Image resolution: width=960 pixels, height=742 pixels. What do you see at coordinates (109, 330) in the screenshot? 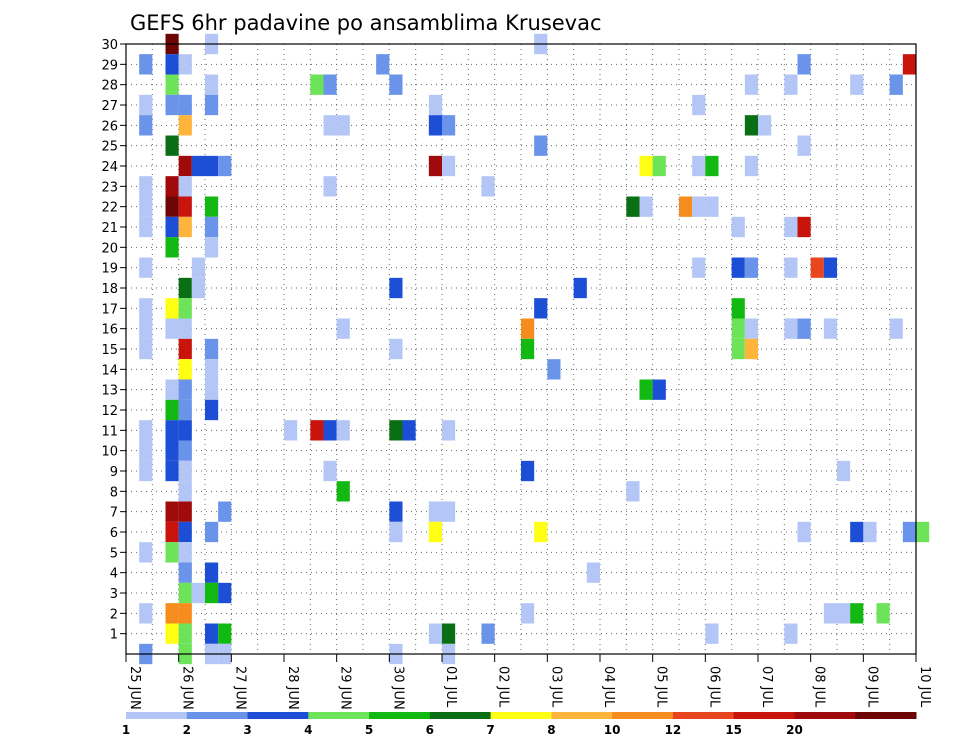
I see `y-tick-label: 16` at bounding box center [109, 330].